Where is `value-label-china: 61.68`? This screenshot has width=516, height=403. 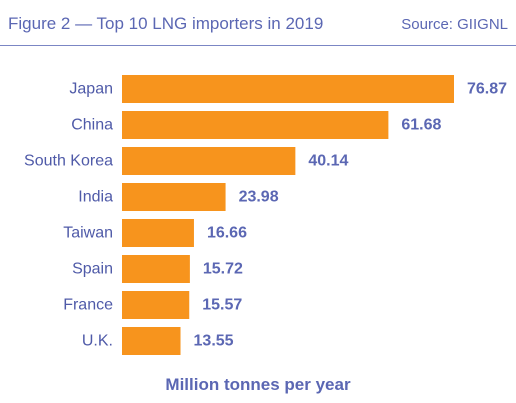 value-label-china: 61.68 is located at coordinates (421, 125).